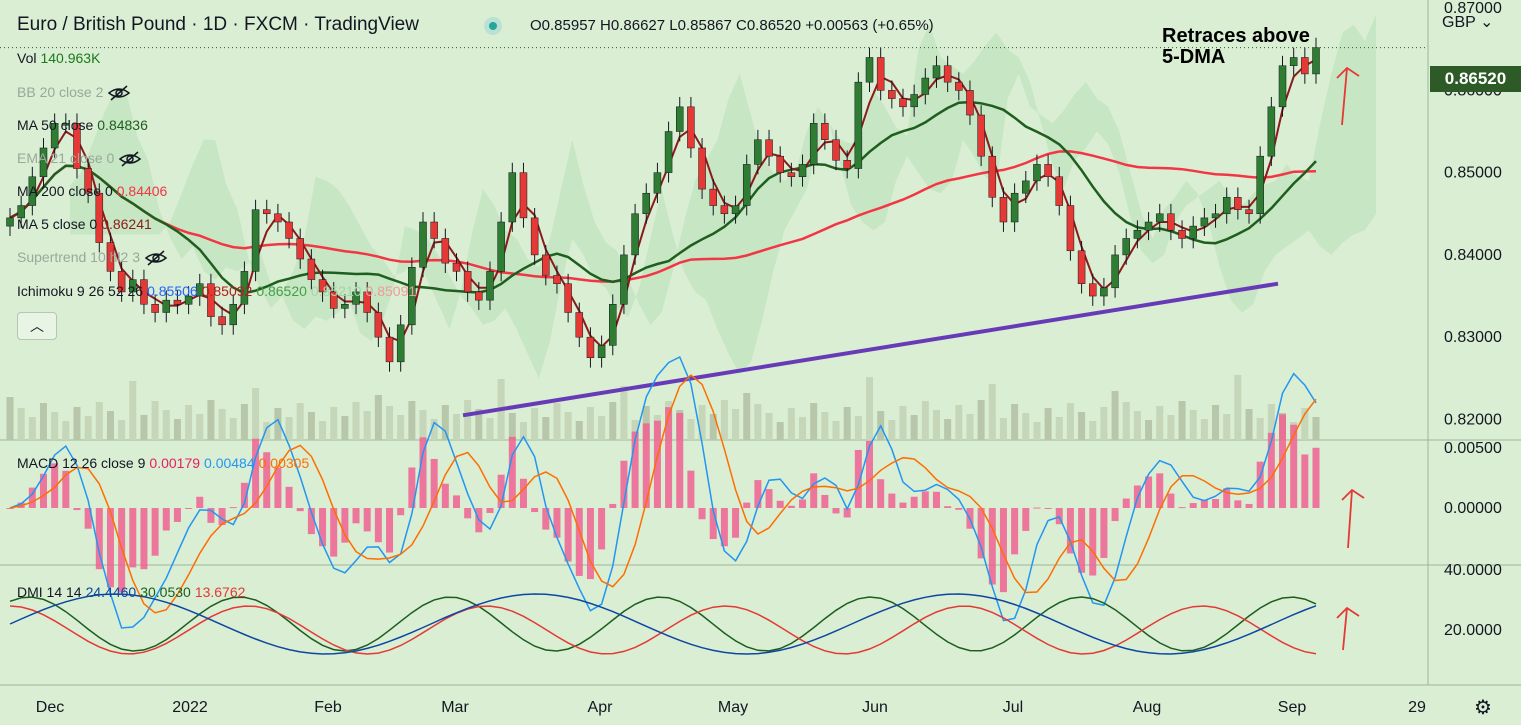 The height and width of the screenshot is (725, 1521). I want to click on legend-ma50: MA 50 close 0.84836, so click(84, 125).